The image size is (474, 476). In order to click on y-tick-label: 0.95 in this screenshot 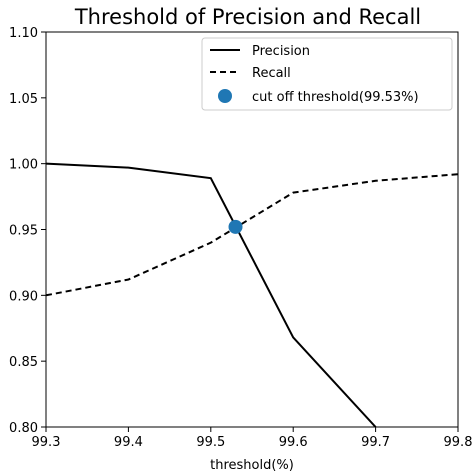, I will do `click(23, 231)`.